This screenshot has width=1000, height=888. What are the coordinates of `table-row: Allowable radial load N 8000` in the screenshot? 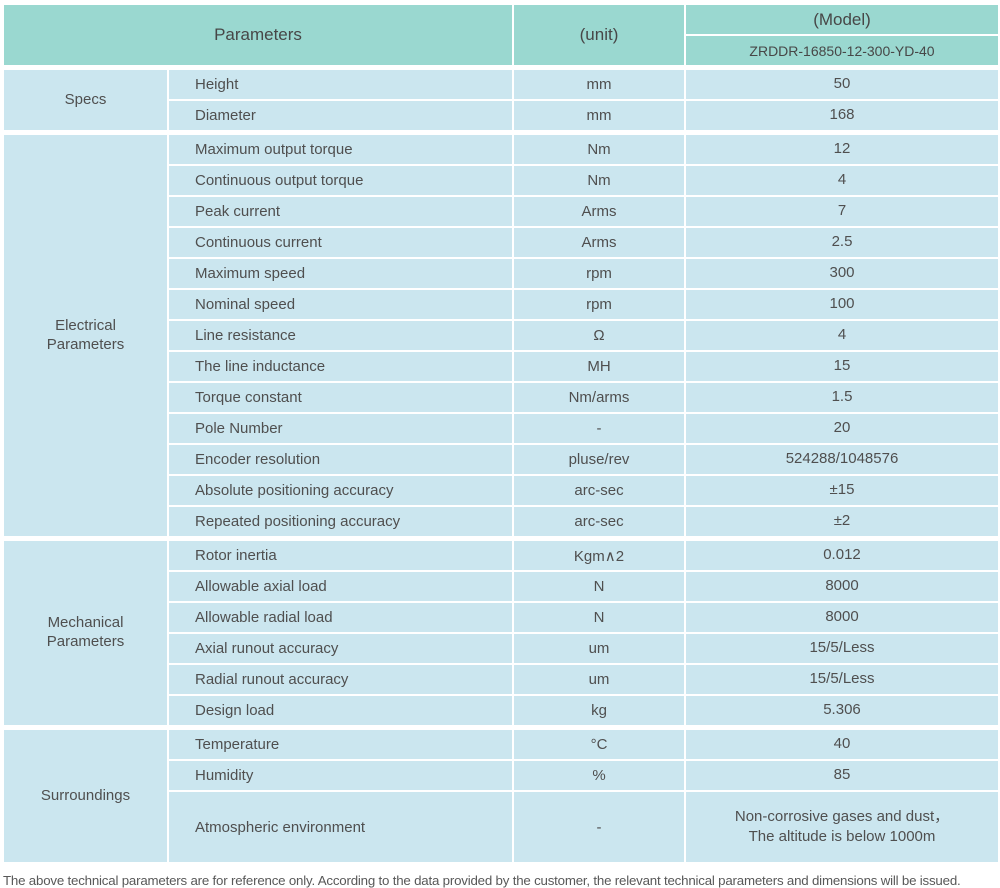 It's located at (501, 617).